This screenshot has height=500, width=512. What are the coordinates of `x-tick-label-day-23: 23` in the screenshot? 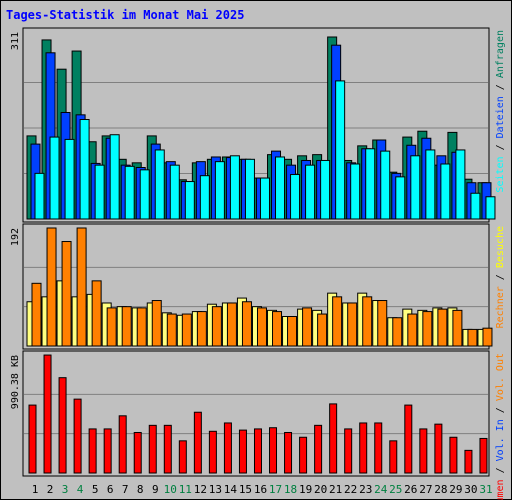 It's located at (365, 489).